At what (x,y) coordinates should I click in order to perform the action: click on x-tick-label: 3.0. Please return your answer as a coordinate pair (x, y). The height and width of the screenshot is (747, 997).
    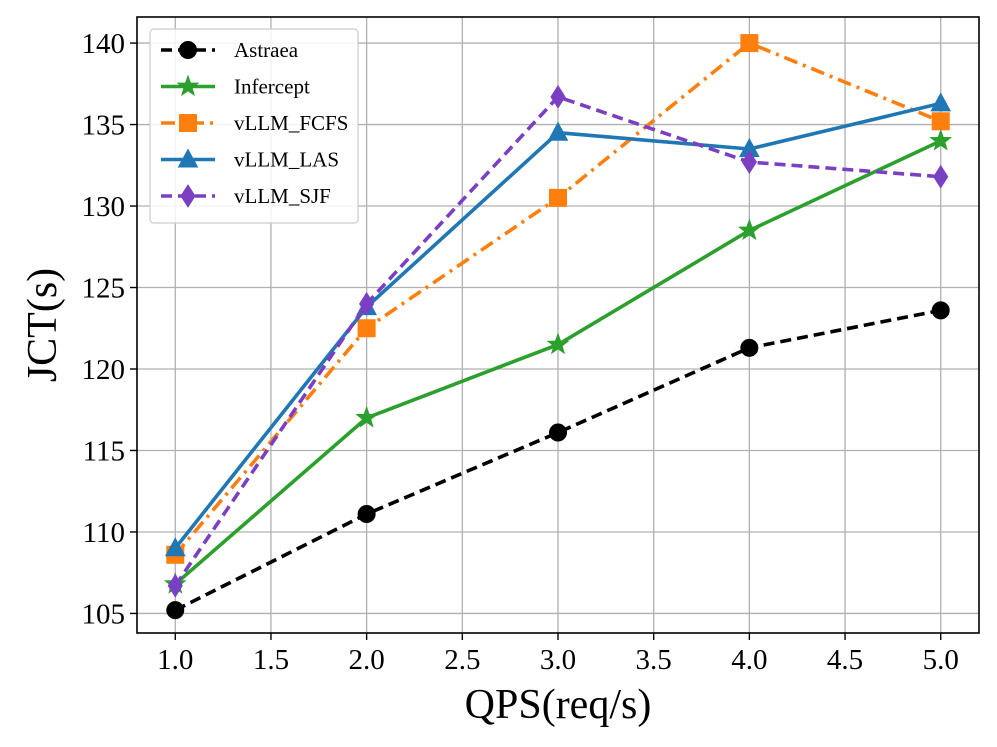
    Looking at the image, I should click on (558, 660).